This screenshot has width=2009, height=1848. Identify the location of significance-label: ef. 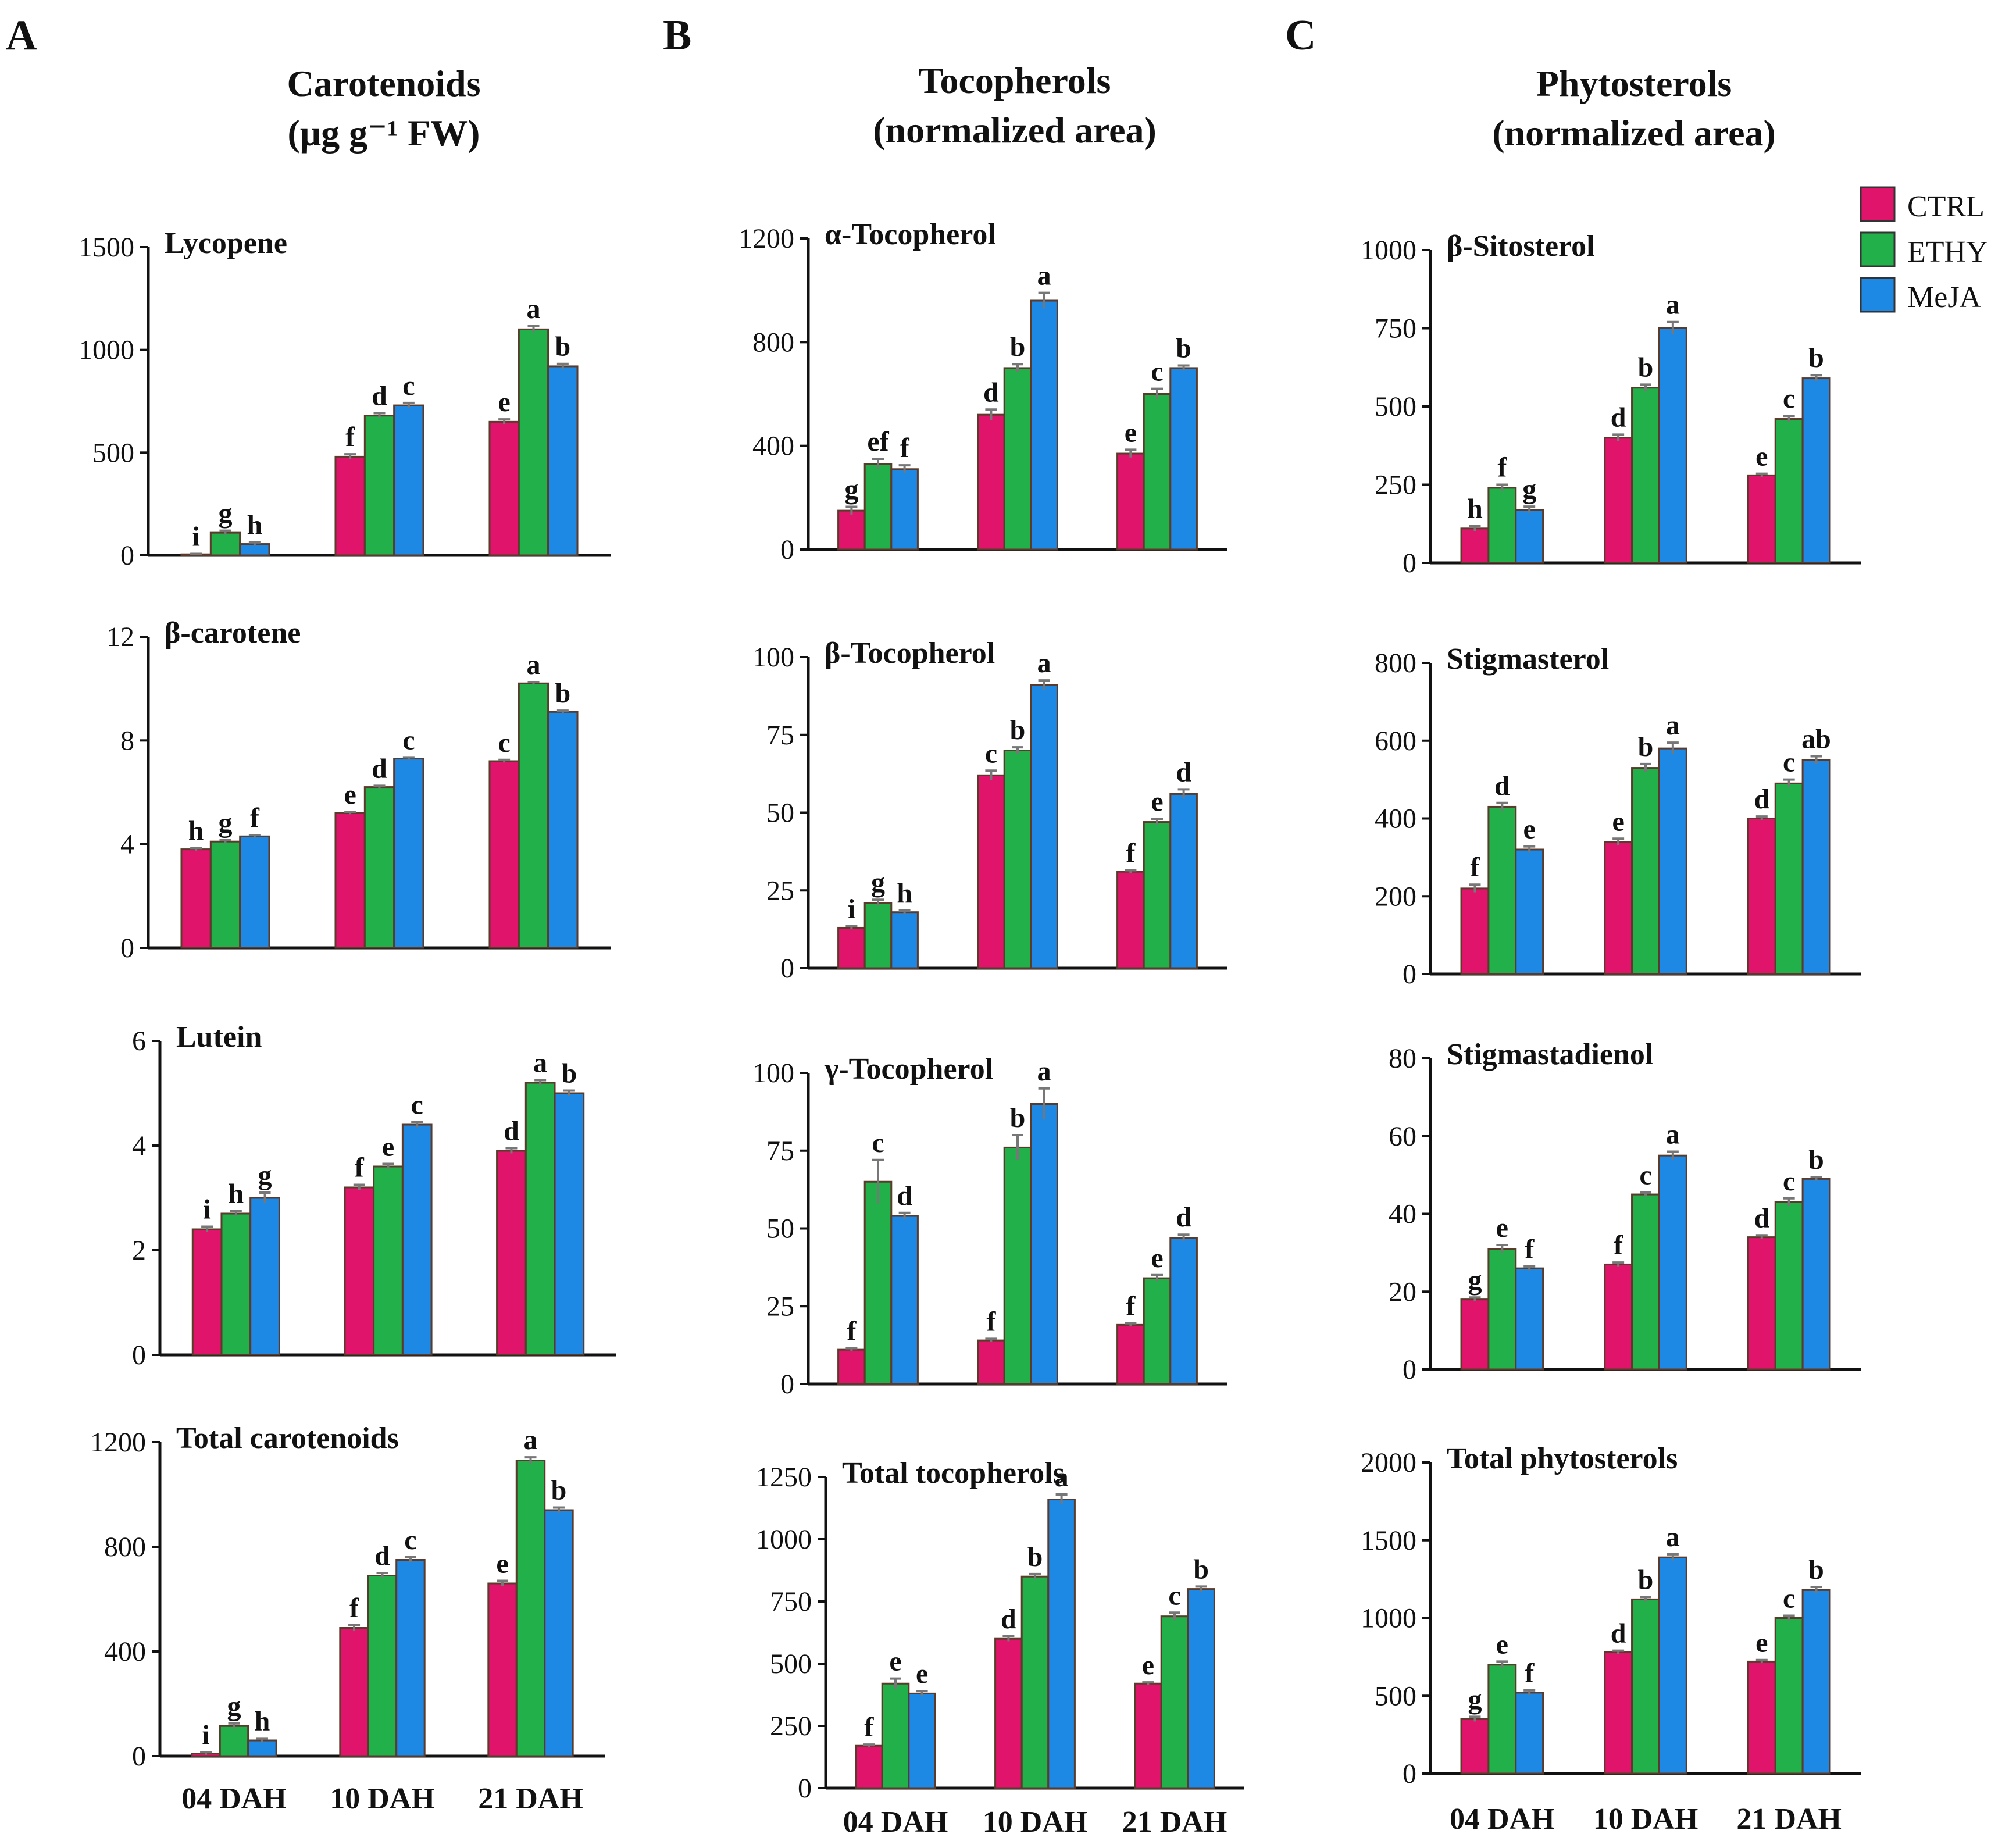
(878, 441).